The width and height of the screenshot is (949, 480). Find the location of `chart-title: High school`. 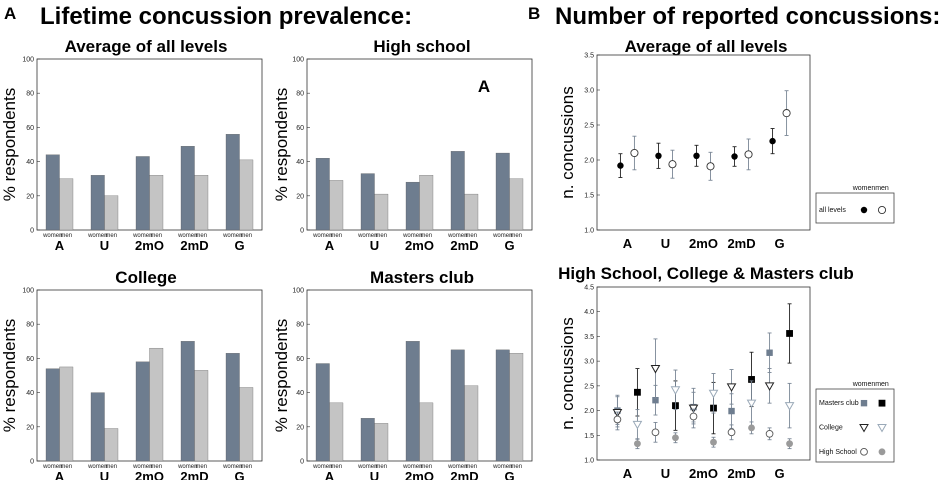

chart-title: High school is located at coordinates (421, 46).